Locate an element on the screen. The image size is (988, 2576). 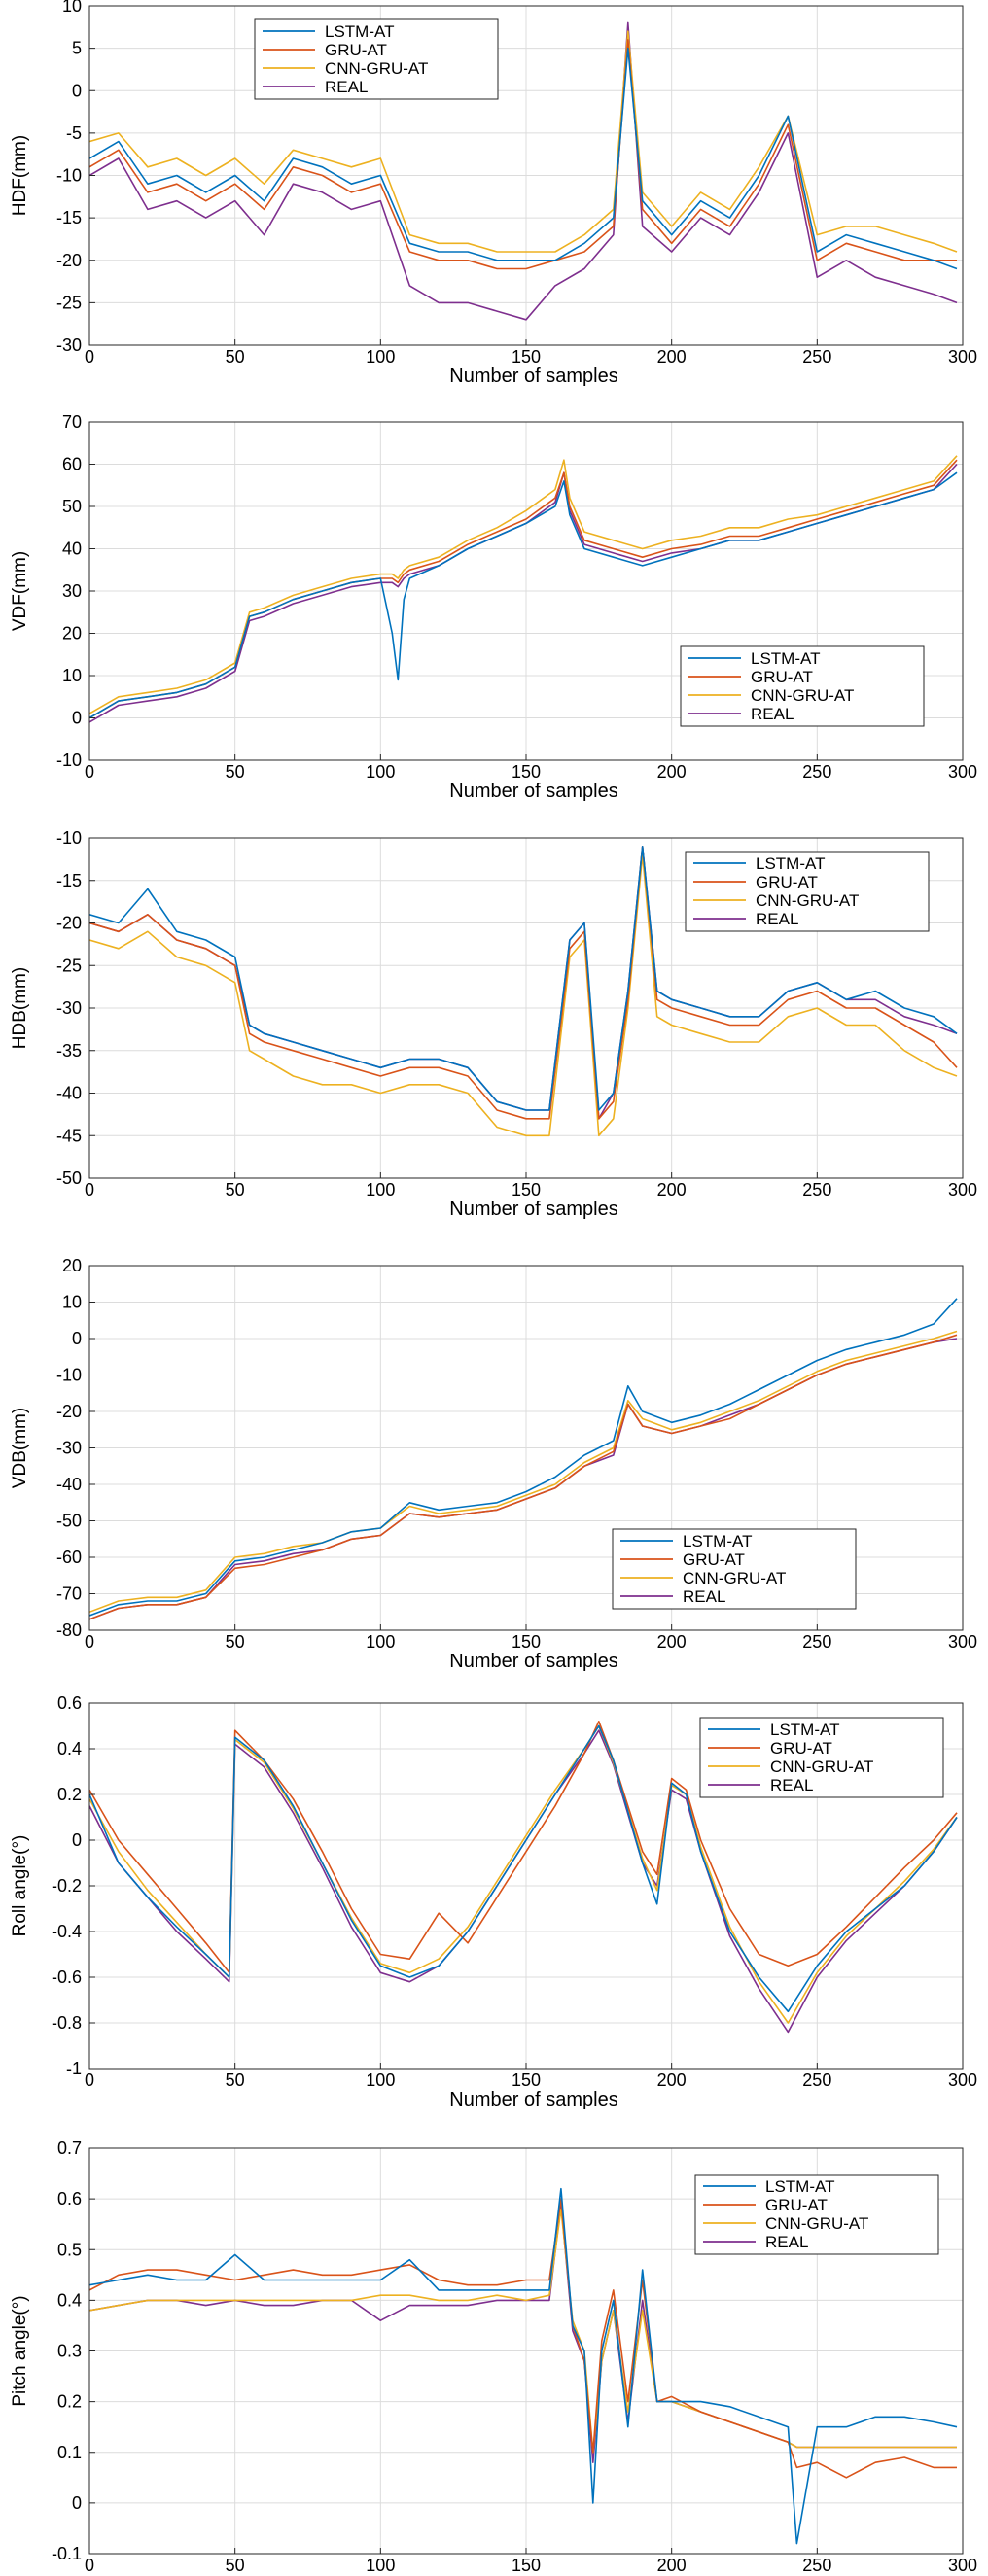
y-axis-label: HDB(mm) is located at coordinates (20, 1008).